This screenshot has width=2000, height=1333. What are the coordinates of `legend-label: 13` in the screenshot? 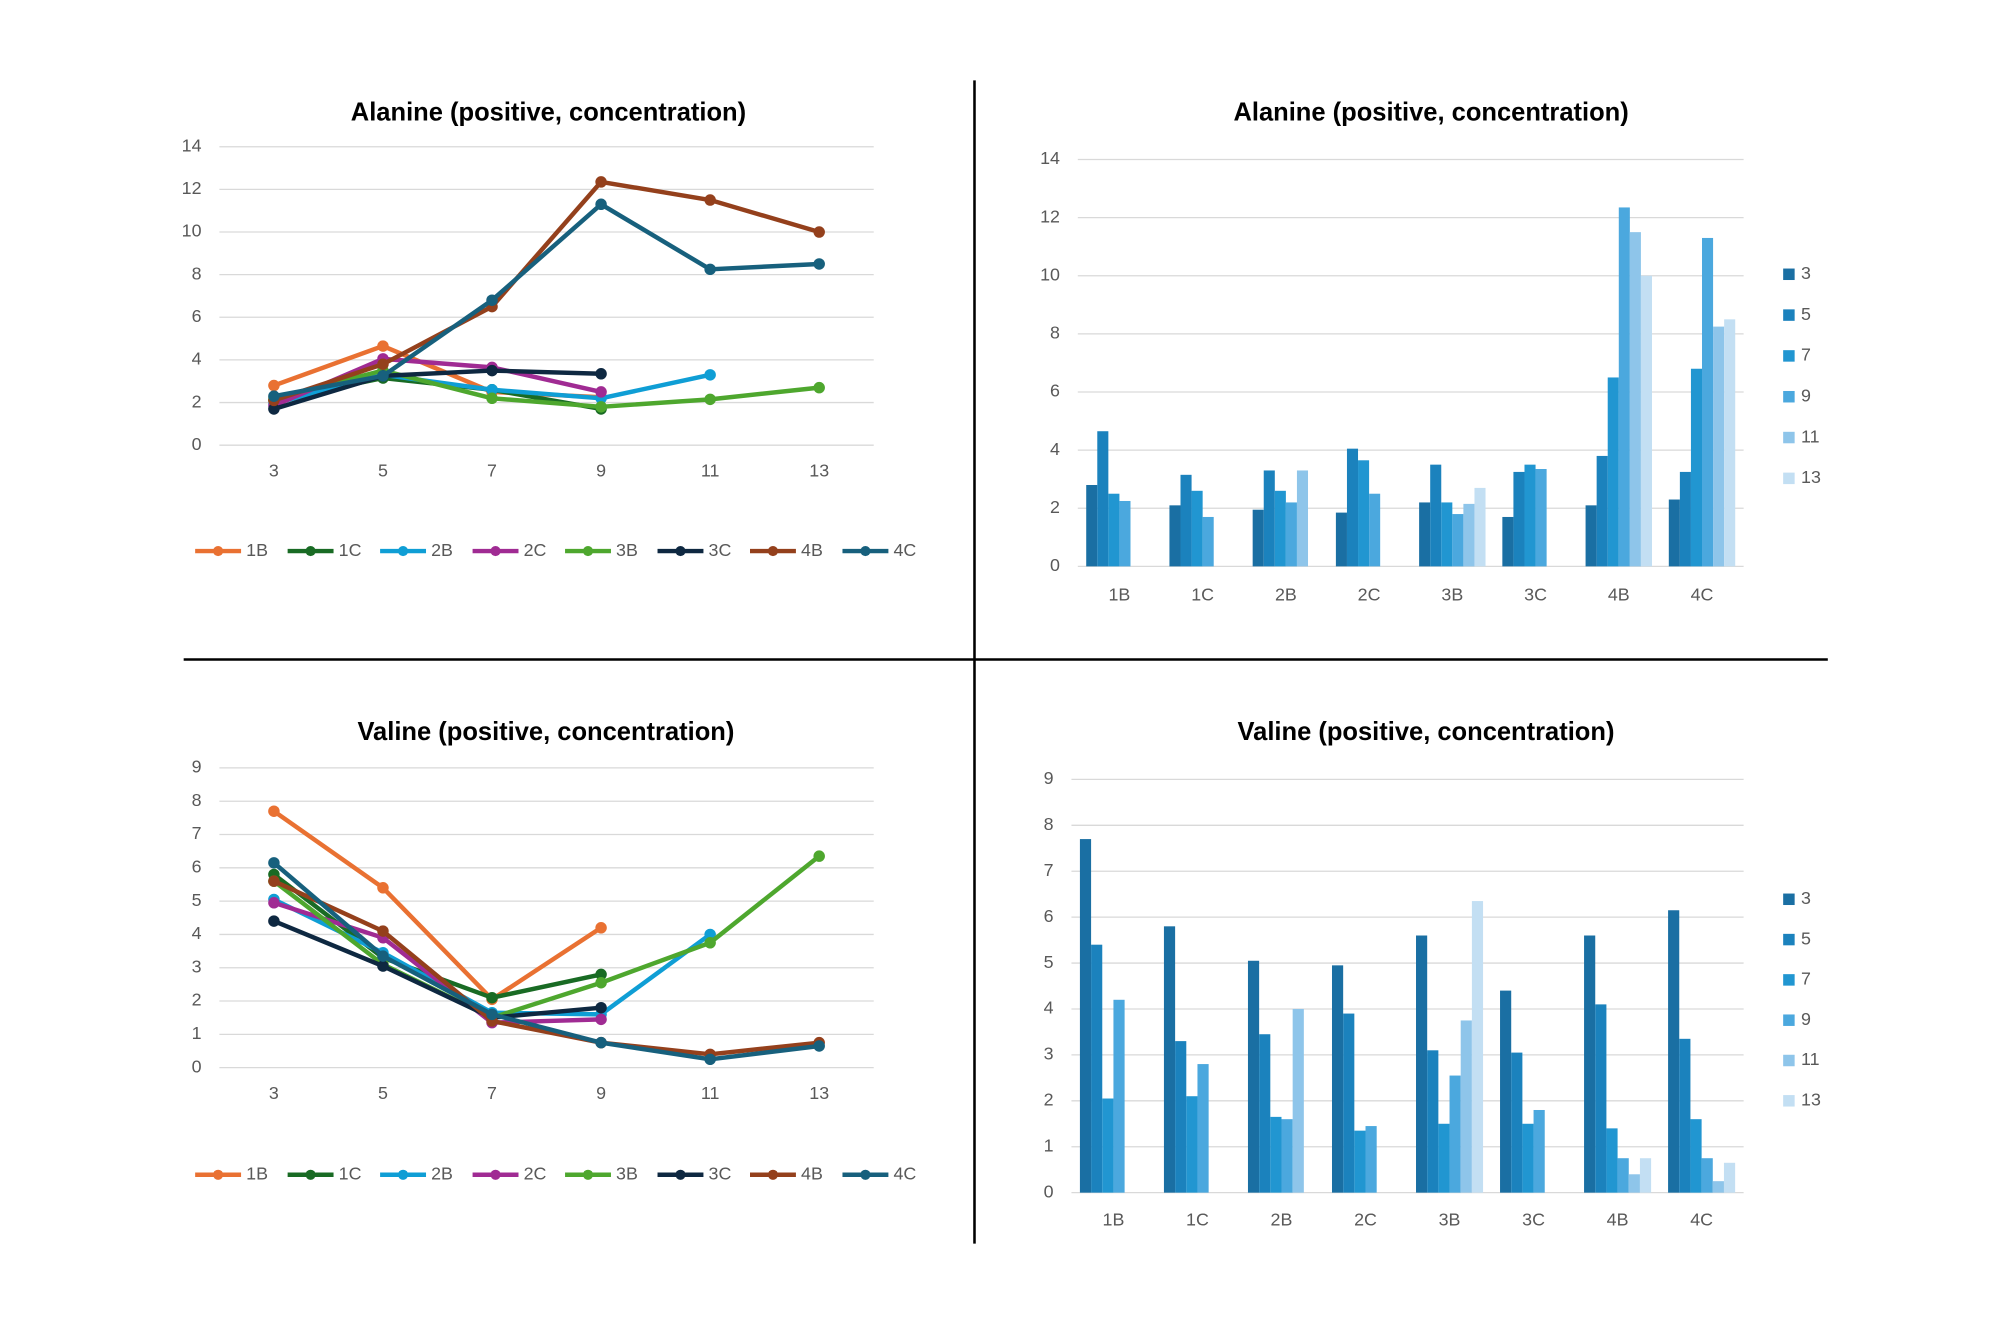 It's located at (1811, 1100).